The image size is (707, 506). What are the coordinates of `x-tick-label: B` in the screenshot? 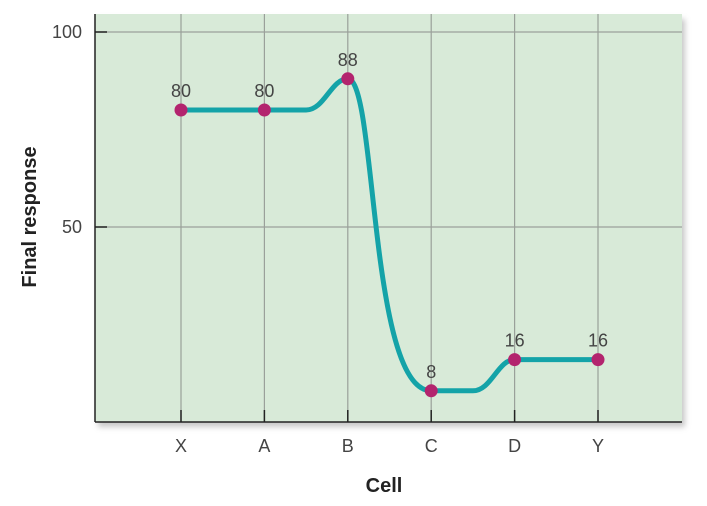 It's located at (348, 446).